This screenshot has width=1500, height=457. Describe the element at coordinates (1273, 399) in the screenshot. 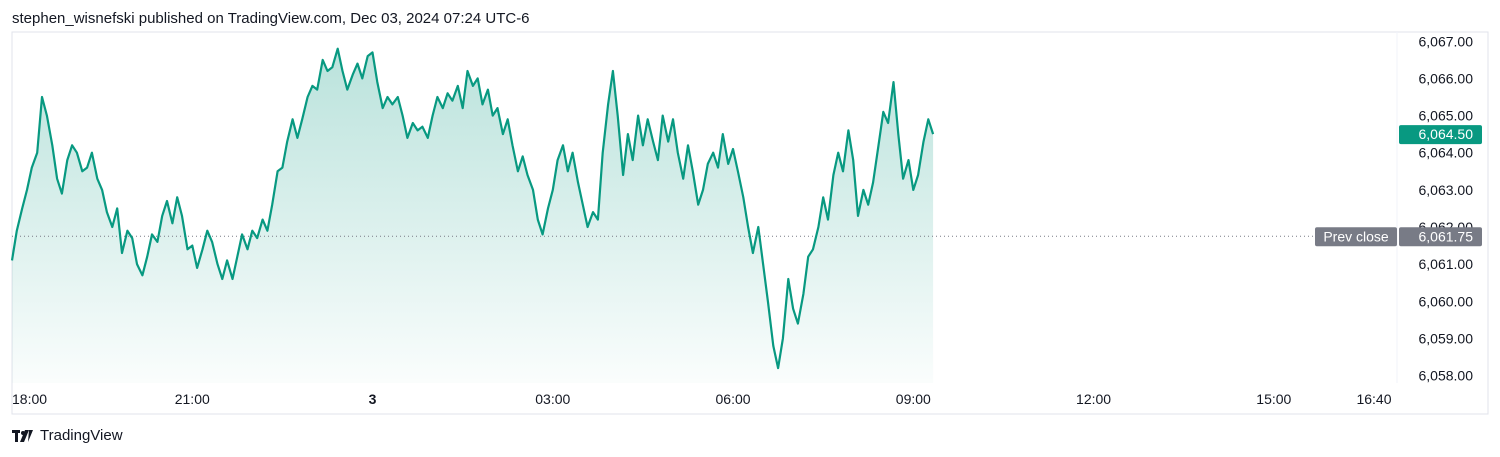

I see `x-tick-label: 15:00` at that location.